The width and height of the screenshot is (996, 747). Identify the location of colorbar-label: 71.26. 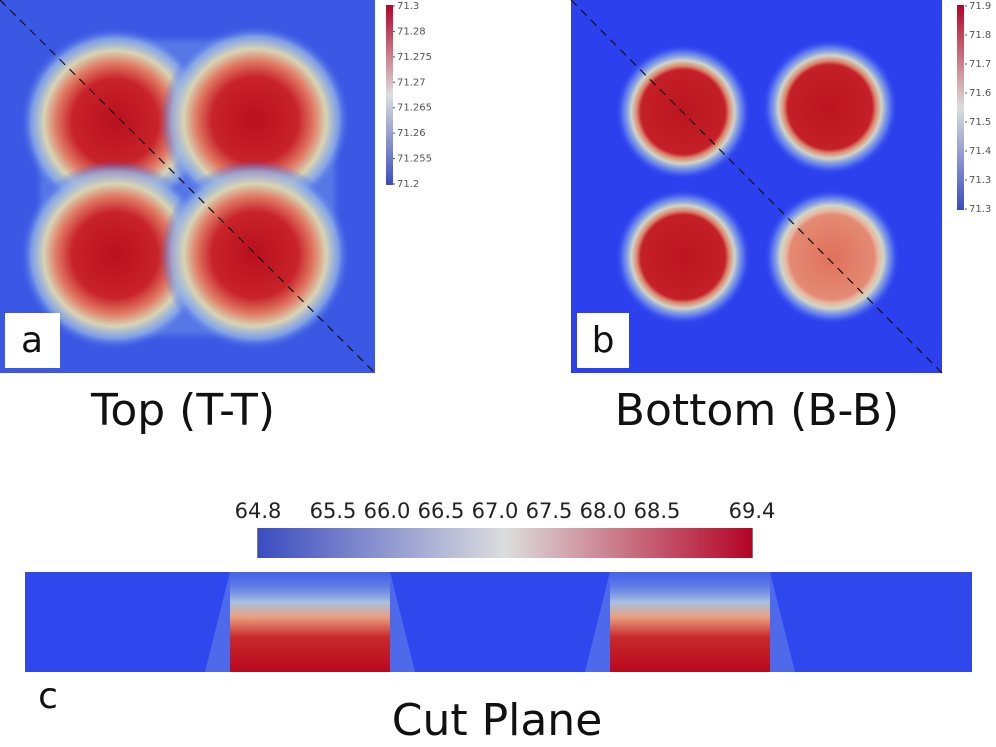
(411, 133).